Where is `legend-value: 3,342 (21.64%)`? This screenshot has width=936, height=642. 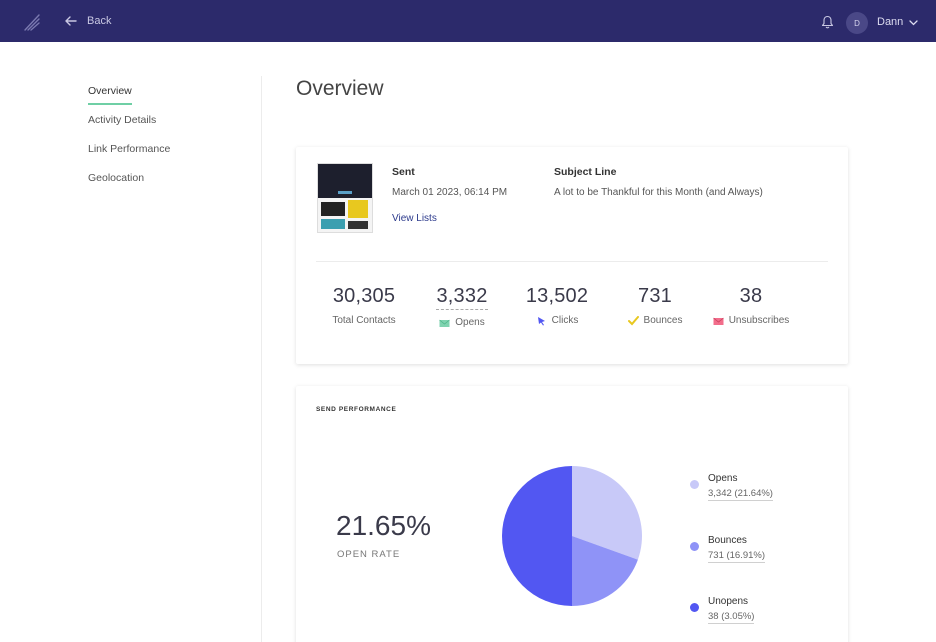
legend-value: 3,342 (21.64%) is located at coordinates (740, 494).